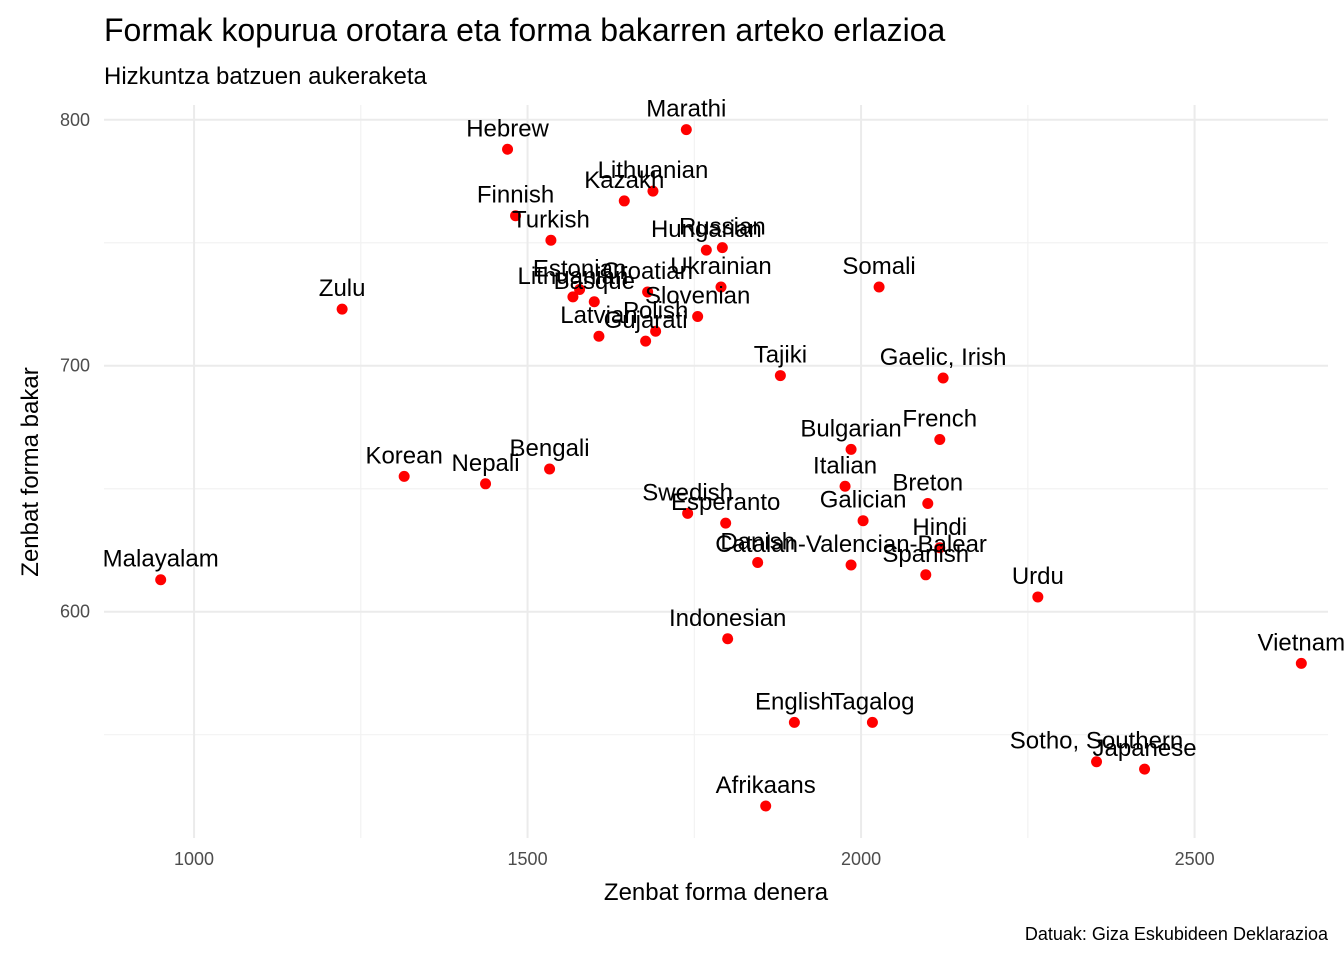 Image resolution: width=1344 pixels, height=960 pixels. I want to click on point-label: French, so click(939, 419).